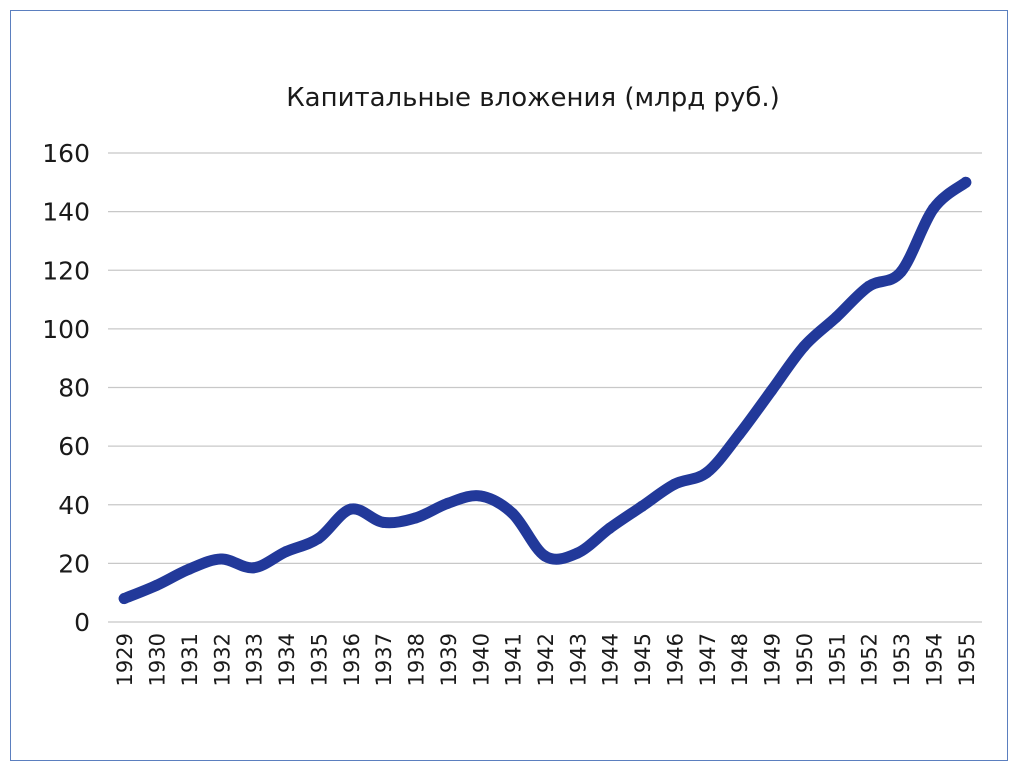 This screenshot has width=1020, height=773. What do you see at coordinates (773, 659) in the screenshot?
I see `x-tick-label: 1949` at bounding box center [773, 659].